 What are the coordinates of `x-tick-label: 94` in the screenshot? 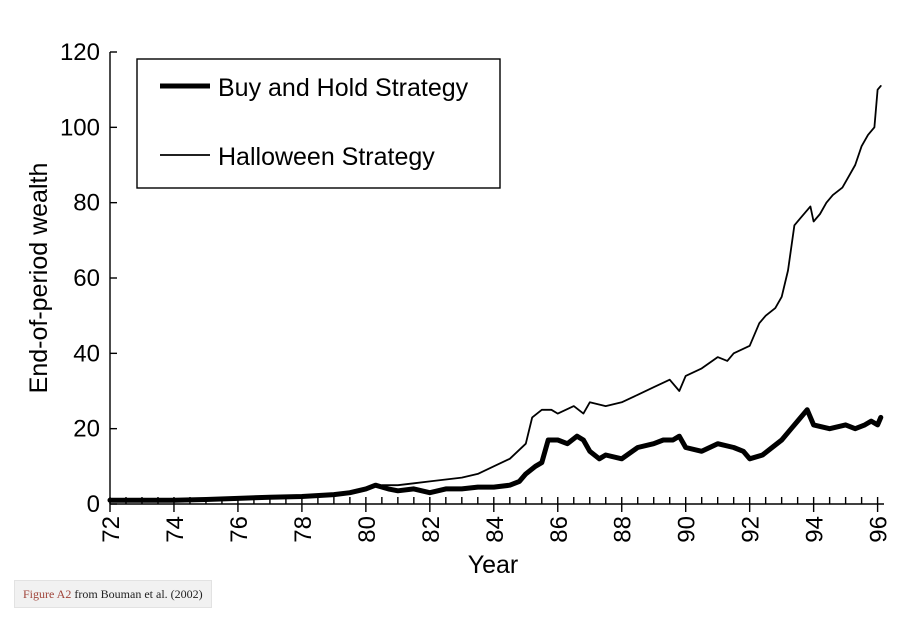 It's located at (815, 529).